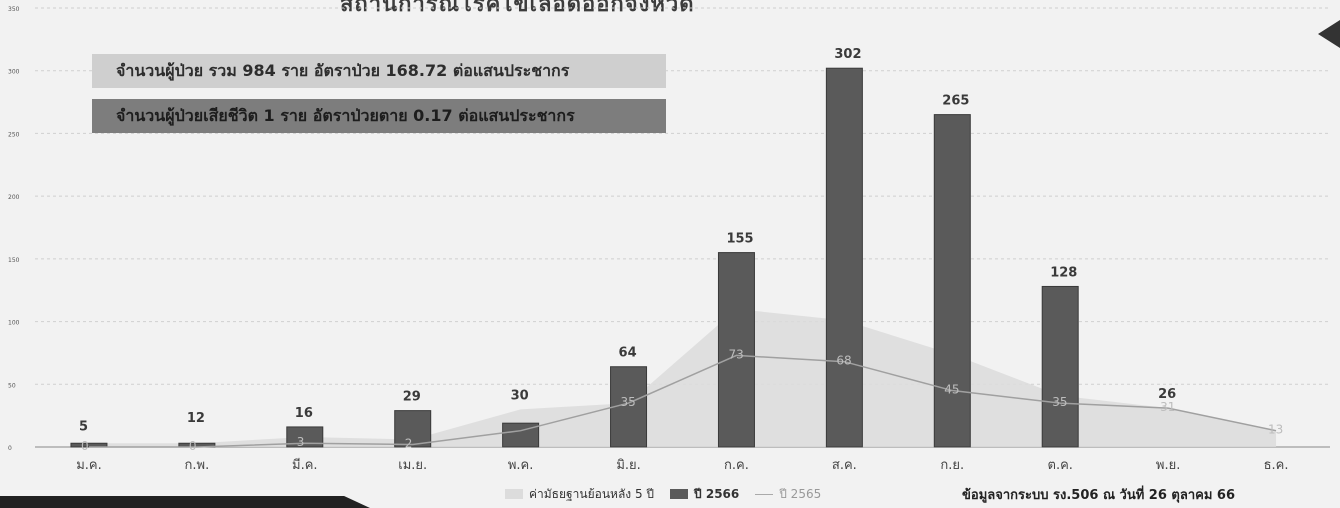 The image size is (1340, 508). What do you see at coordinates (514, 494) in the screenshot?
I see `legend-median-swatch` at bounding box center [514, 494].